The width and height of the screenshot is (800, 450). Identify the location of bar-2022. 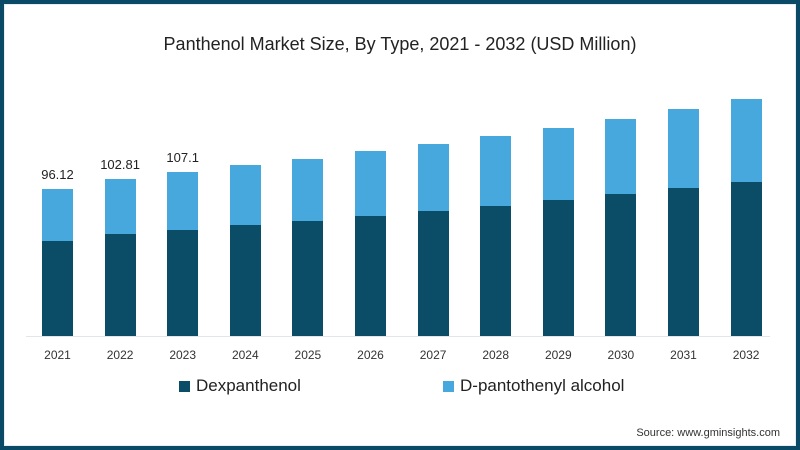
(120, 257).